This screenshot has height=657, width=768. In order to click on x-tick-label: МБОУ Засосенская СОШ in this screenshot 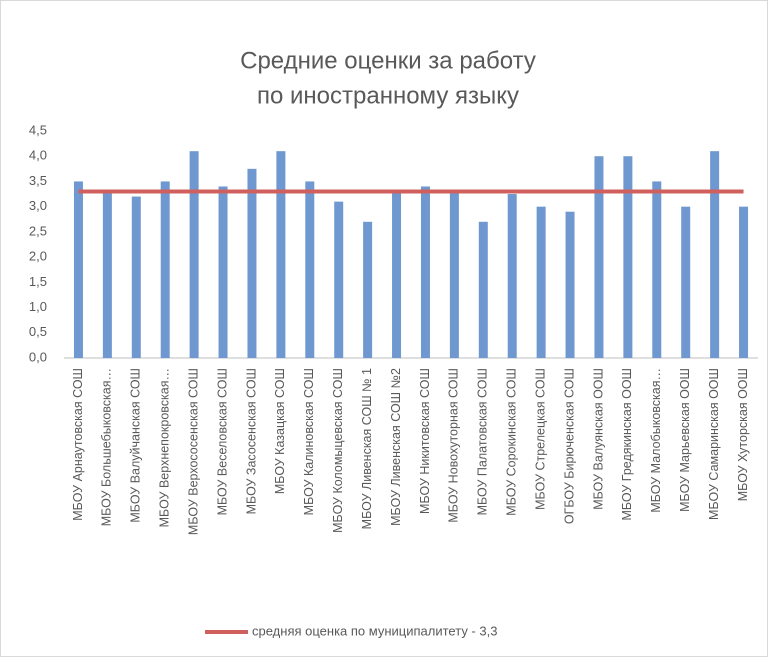, I will do `click(251, 441)`.